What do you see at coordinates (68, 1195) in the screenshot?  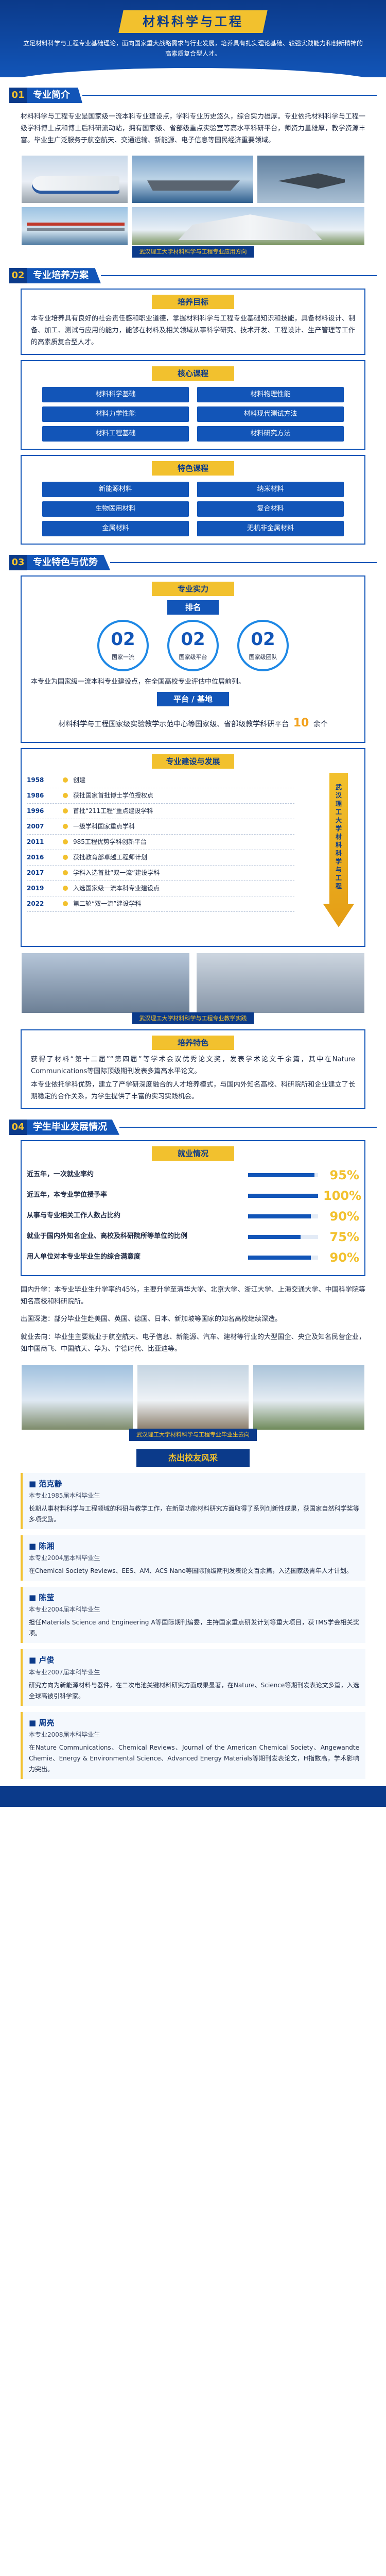 I see `employment-label: 近五年，本专业学位授予率` at bounding box center [68, 1195].